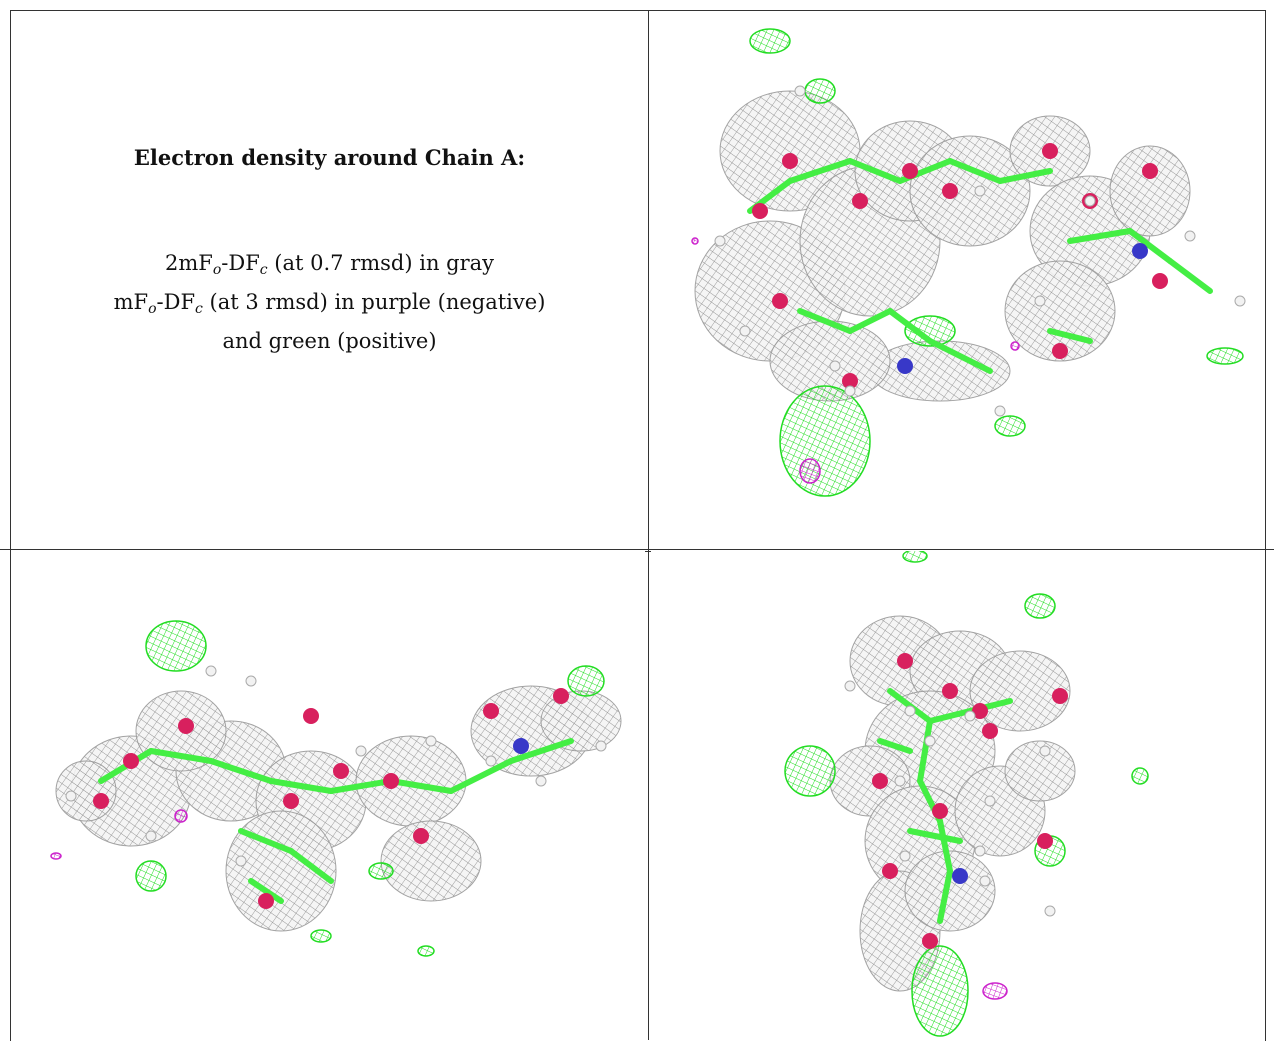  I want to click on caption-line-fo-dfc: mFo-DFc (at 3 rmsd) in purple (negative), so click(329, 303).